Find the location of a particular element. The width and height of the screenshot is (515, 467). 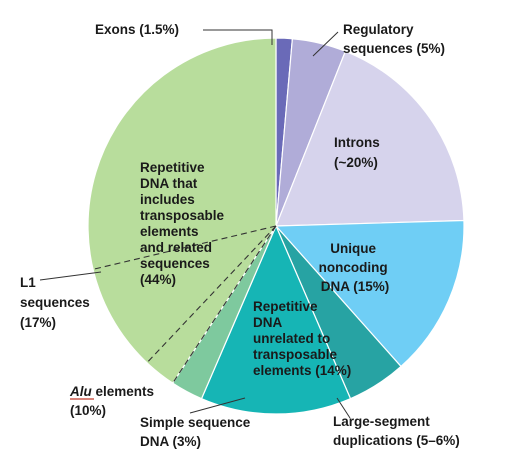

label-alu: Alu elements (10%) is located at coordinates (113, 401).